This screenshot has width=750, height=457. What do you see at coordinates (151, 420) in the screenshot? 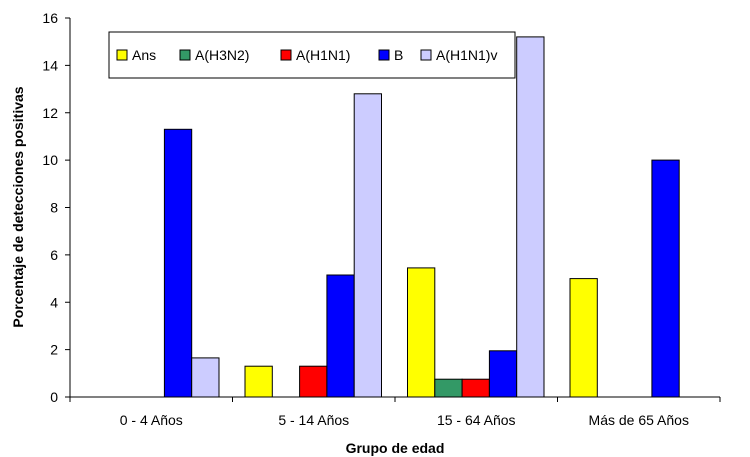
I see `x-tick-label: 0 - 4 Años` at bounding box center [151, 420].